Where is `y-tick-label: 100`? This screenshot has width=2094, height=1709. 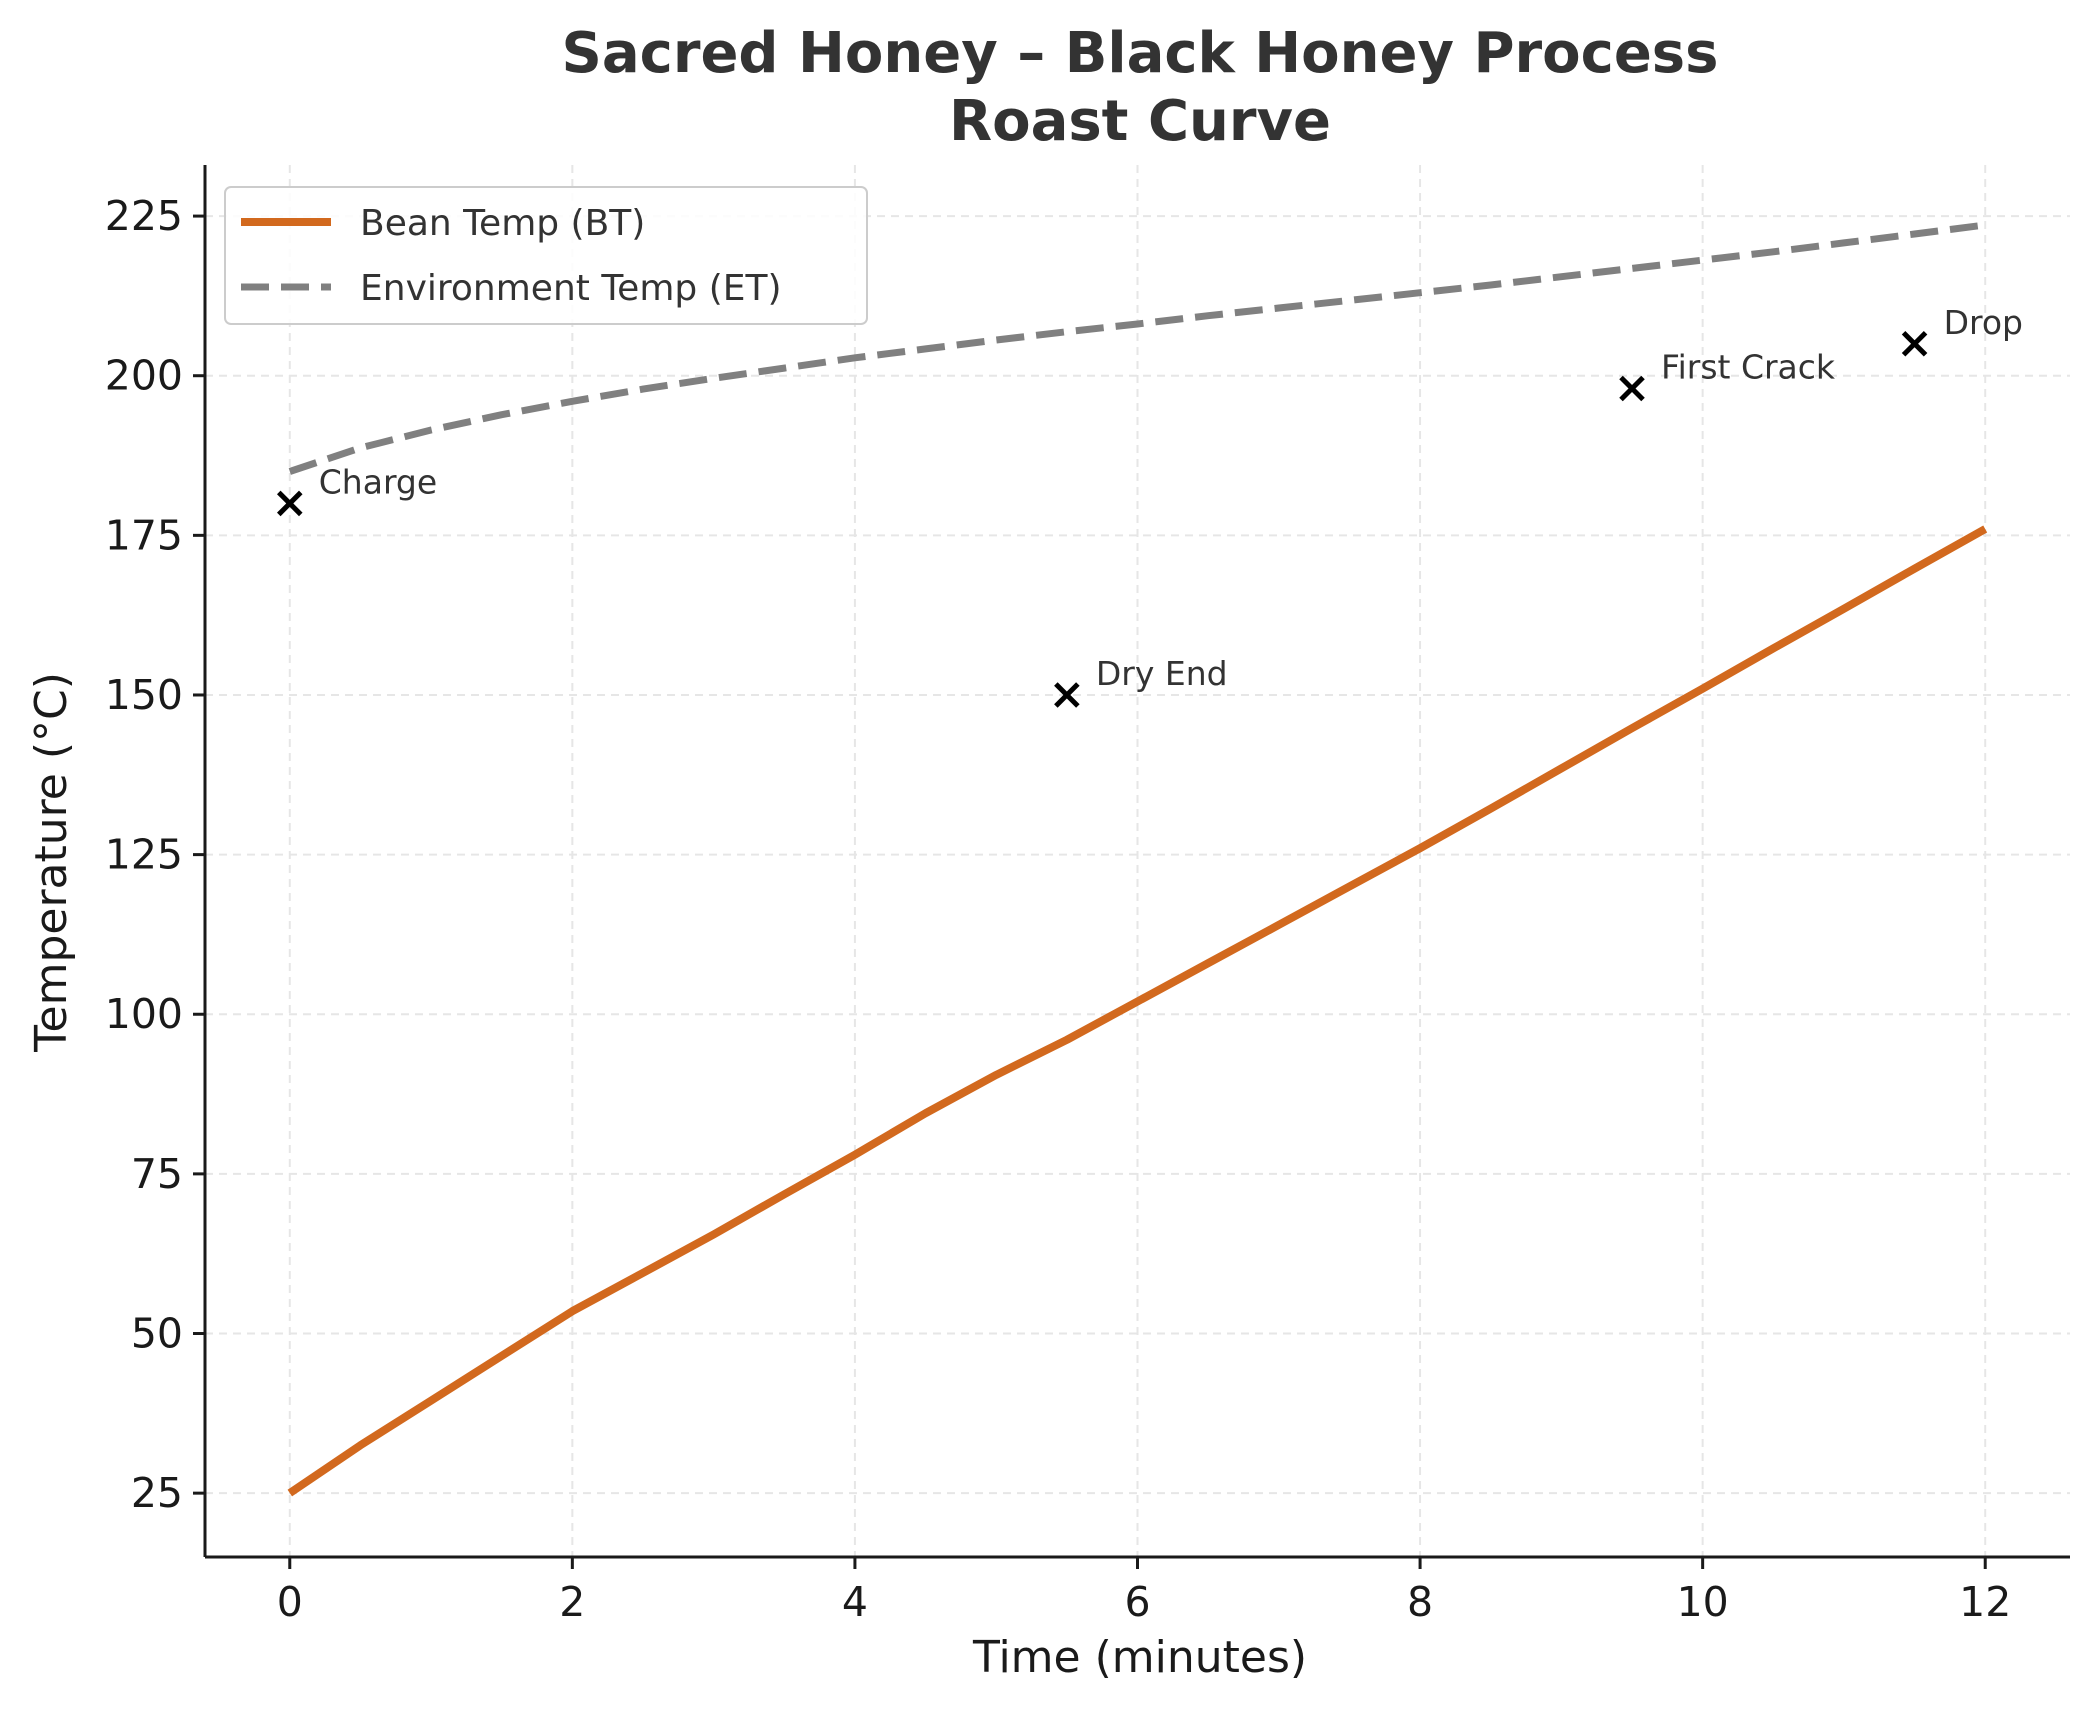
y-tick-label: 100 is located at coordinates (144, 1014).